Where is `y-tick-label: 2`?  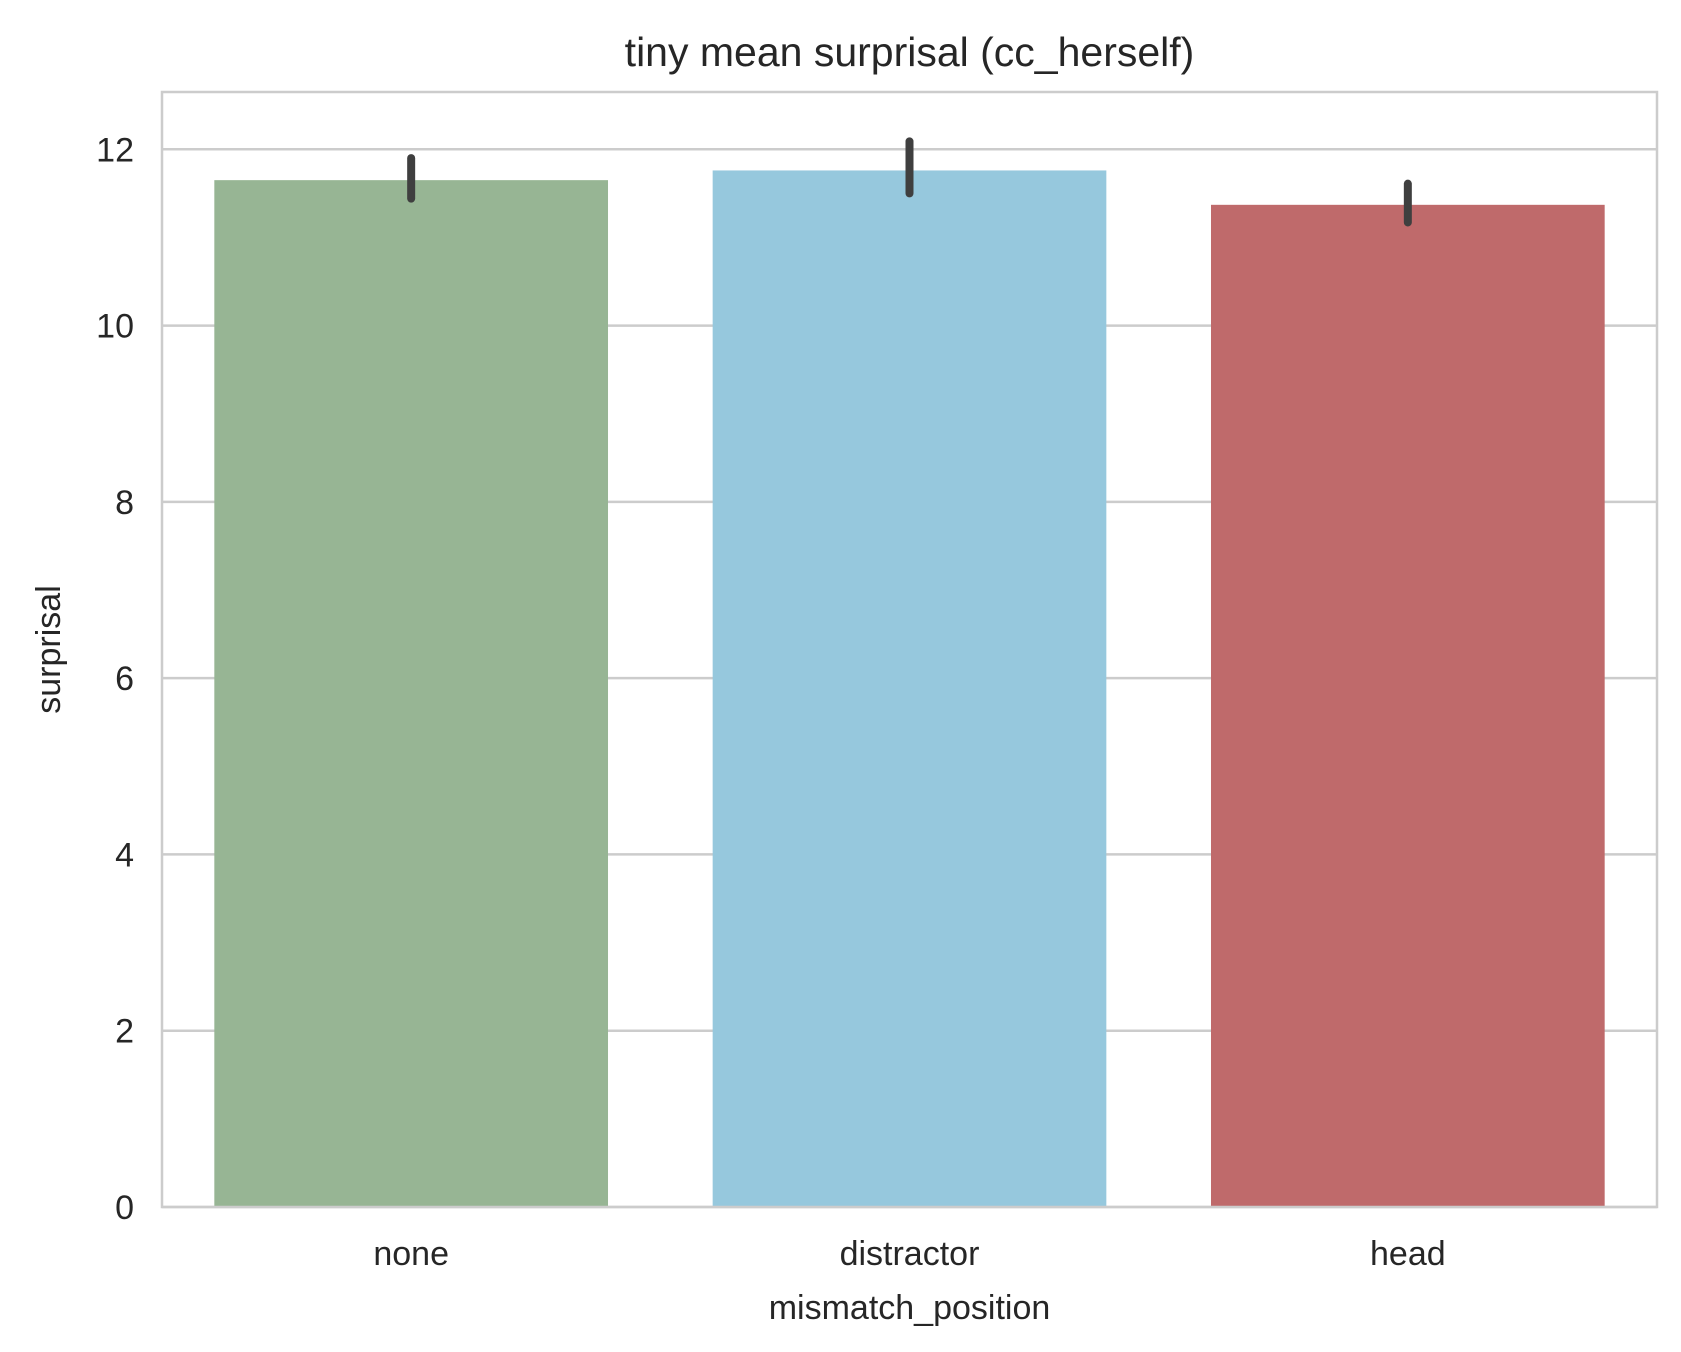
y-tick-label: 2 is located at coordinates (124, 1032).